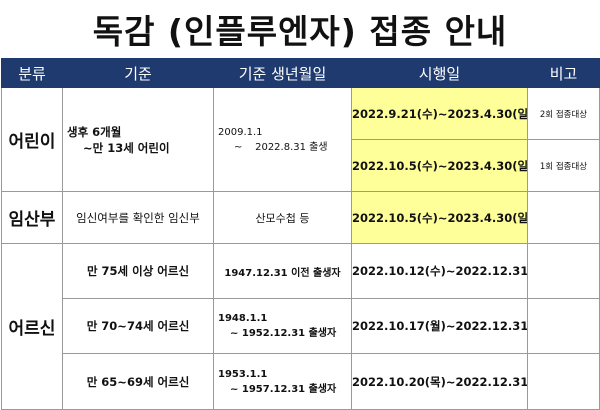 This screenshot has height=410, width=600. What do you see at coordinates (243, 318) in the screenshot?
I see `birthdate-line: 1948.1.1` at bounding box center [243, 318].